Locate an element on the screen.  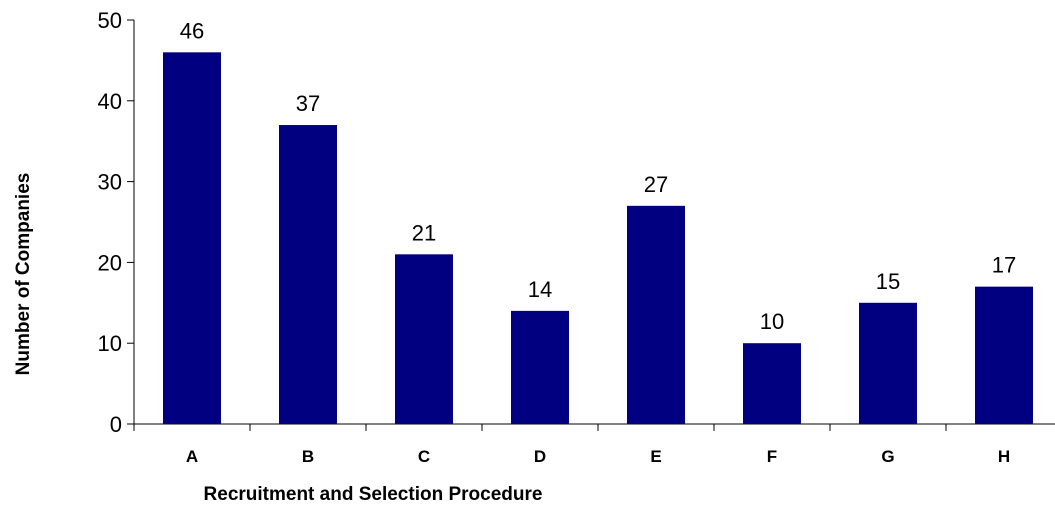
y-tick-label: 50 is located at coordinates (110, 20).